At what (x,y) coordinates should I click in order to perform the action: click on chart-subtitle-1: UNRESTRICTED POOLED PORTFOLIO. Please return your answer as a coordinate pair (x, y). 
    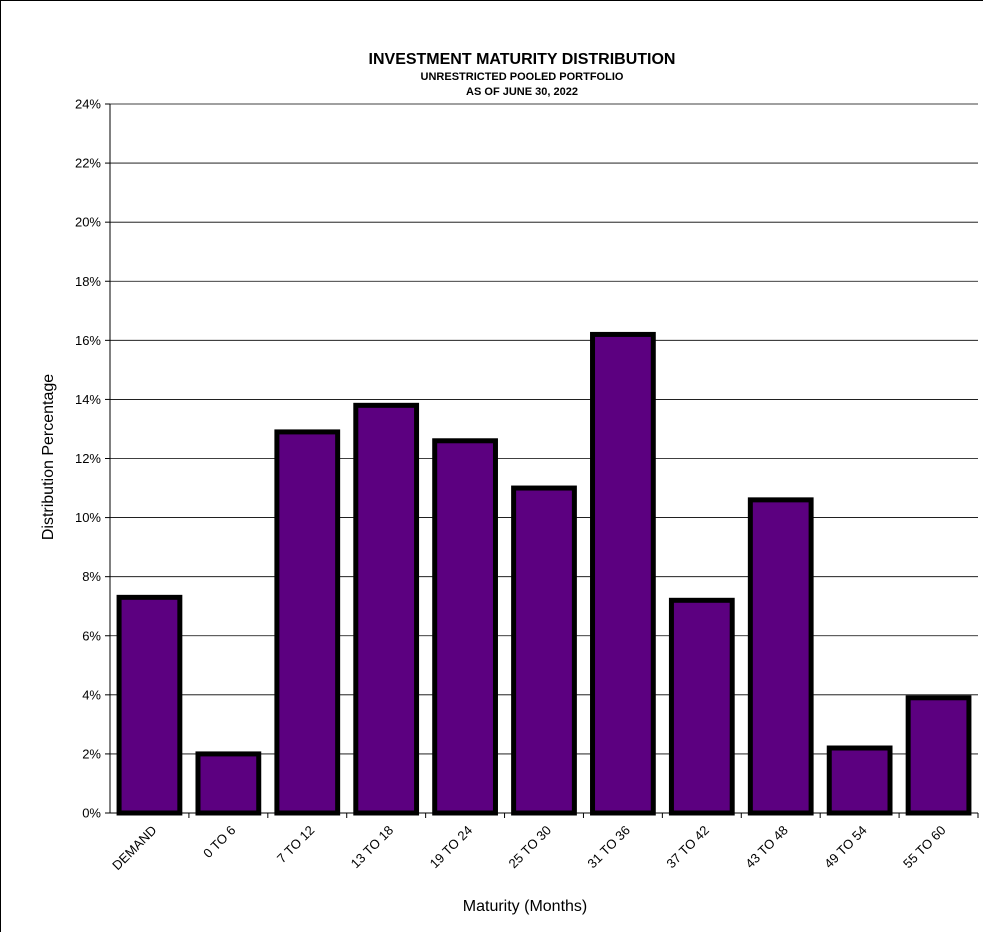
    Looking at the image, I should click on (522, 77).